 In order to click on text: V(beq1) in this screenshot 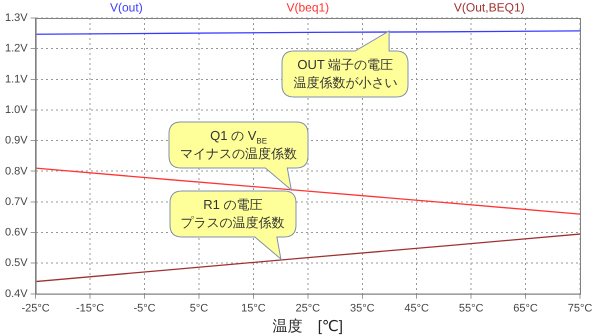, I will do `click(308, 7)`.